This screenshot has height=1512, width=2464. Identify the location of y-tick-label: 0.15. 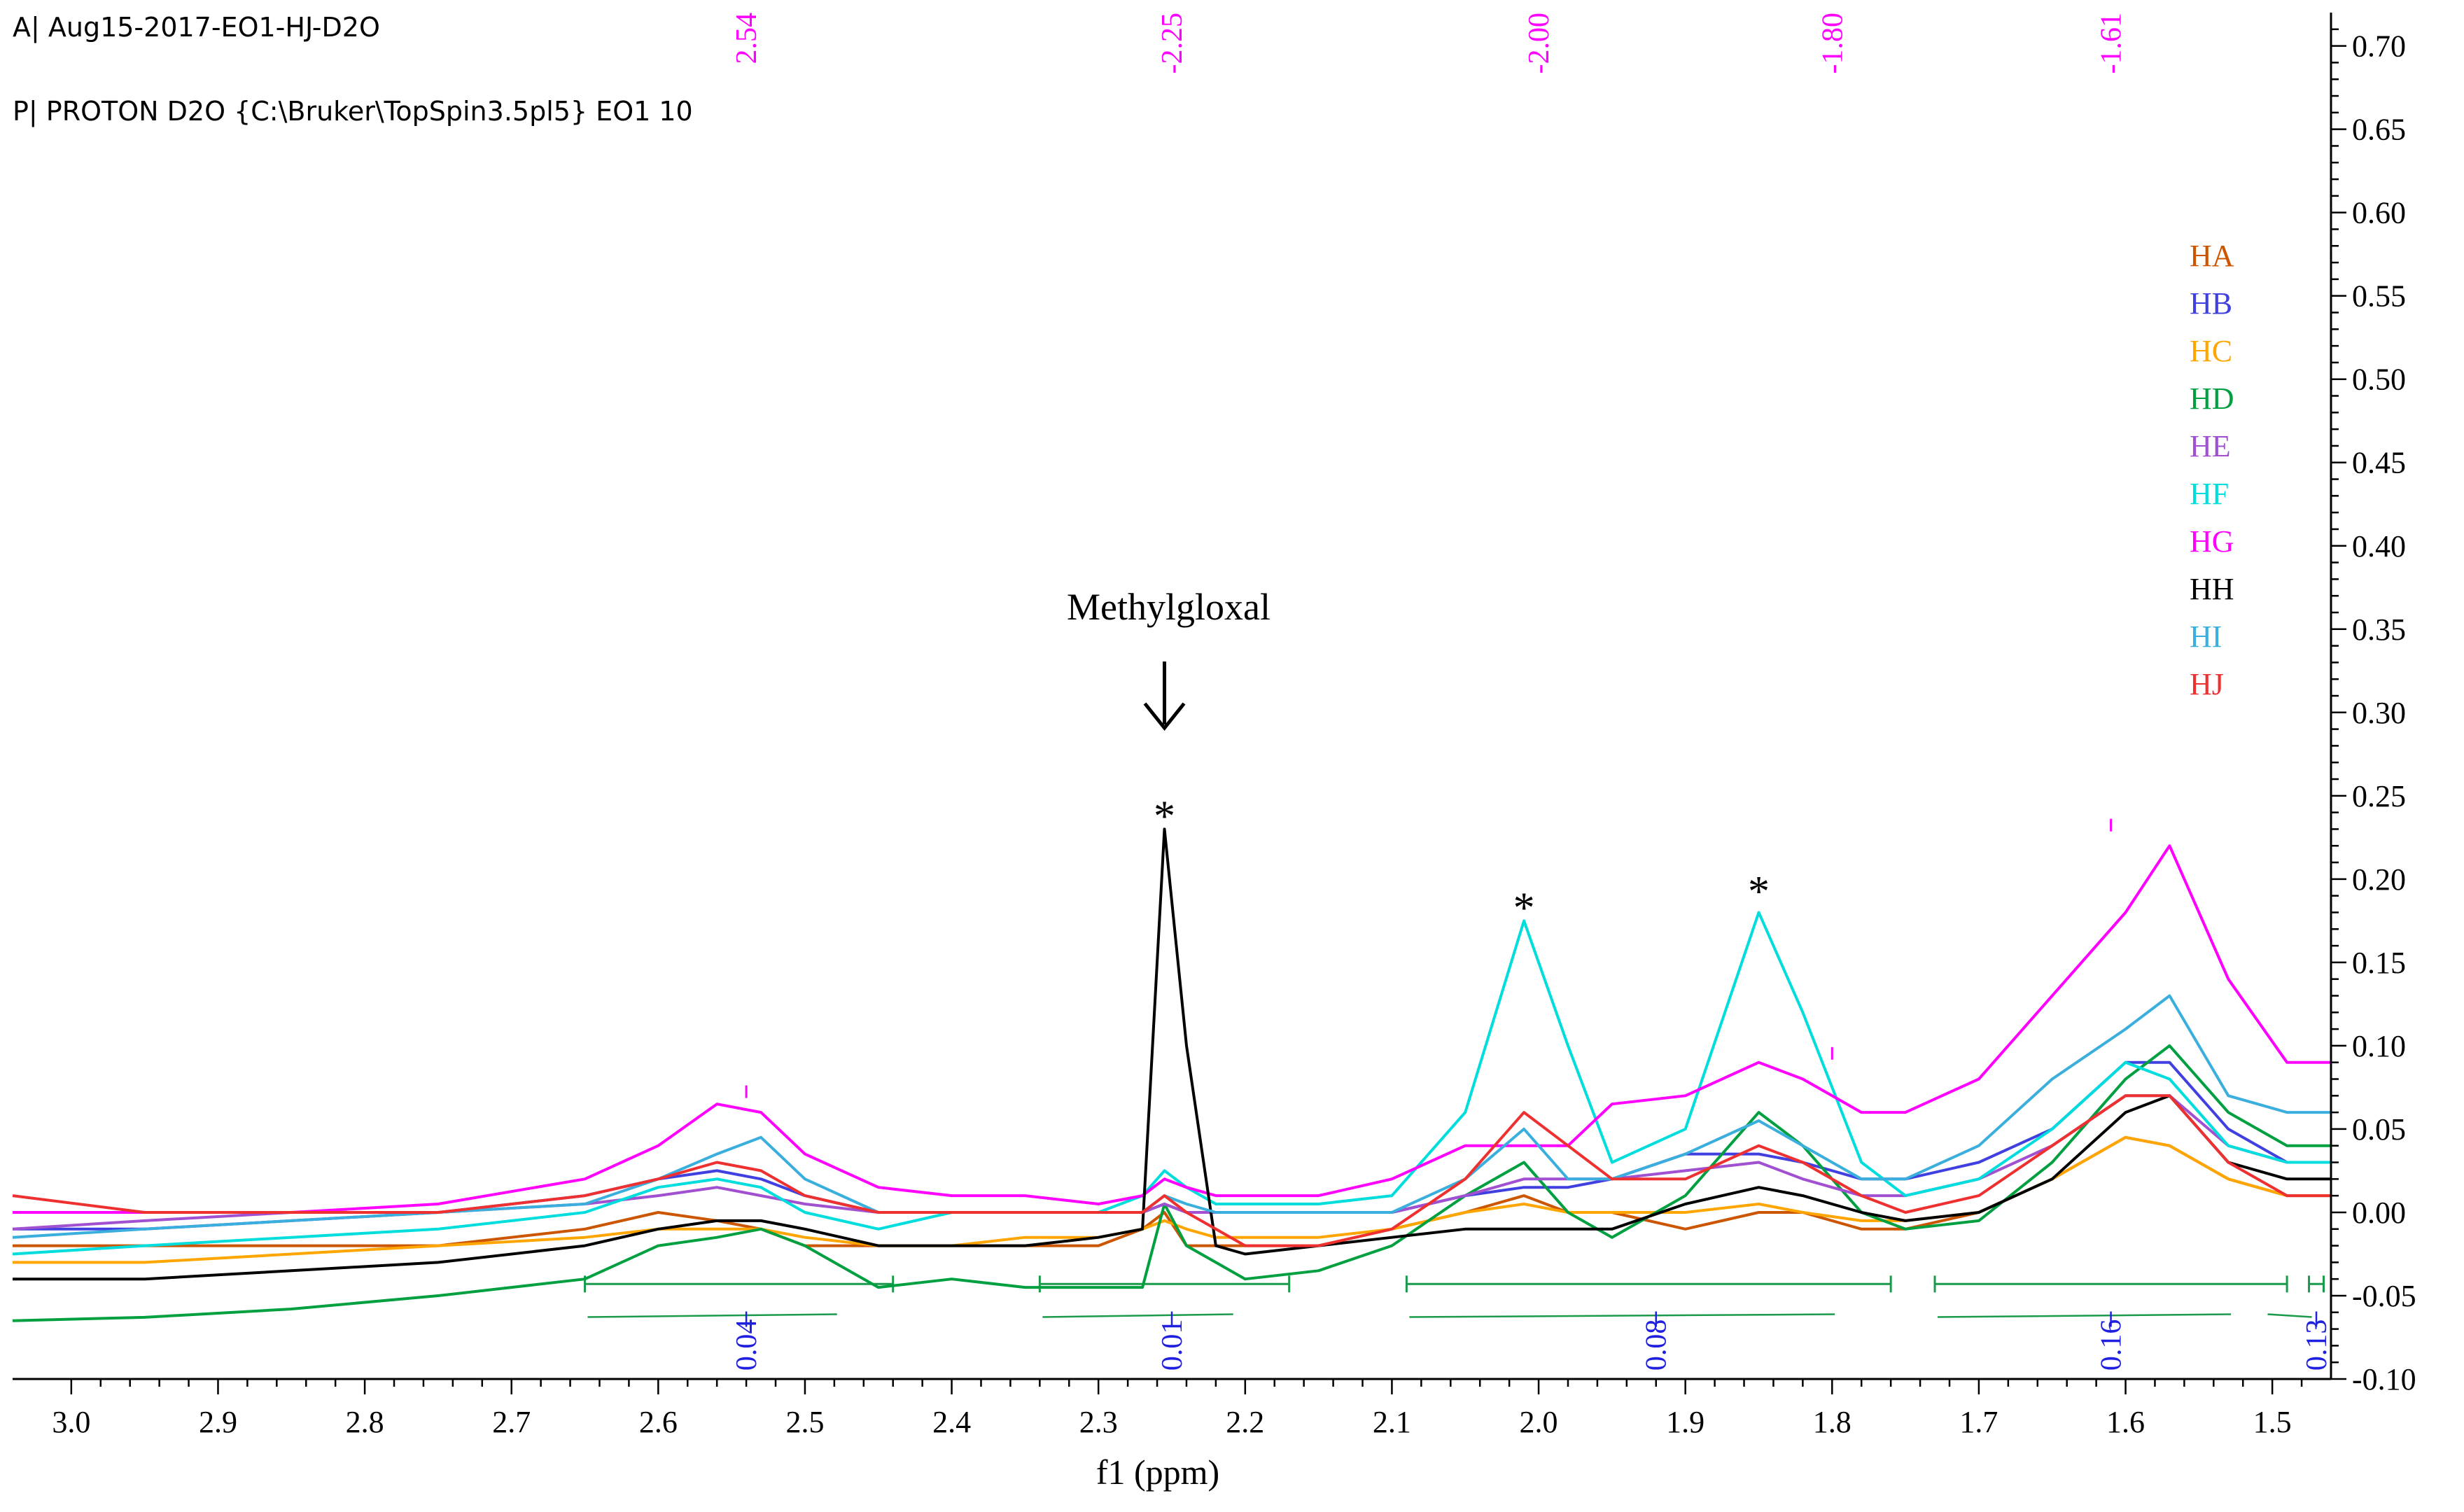
(2379, 963).